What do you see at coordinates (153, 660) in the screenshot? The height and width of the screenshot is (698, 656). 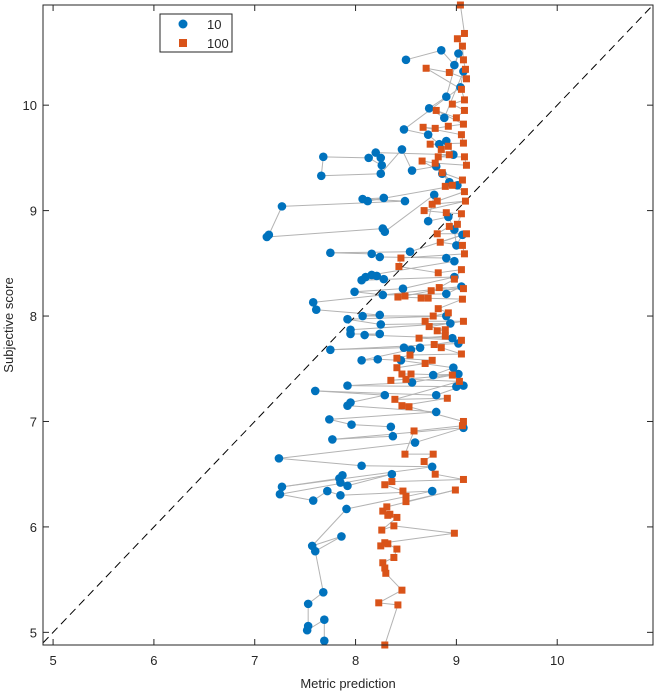 I see `x-tick-label: 6` at bounding box center [153, 660].